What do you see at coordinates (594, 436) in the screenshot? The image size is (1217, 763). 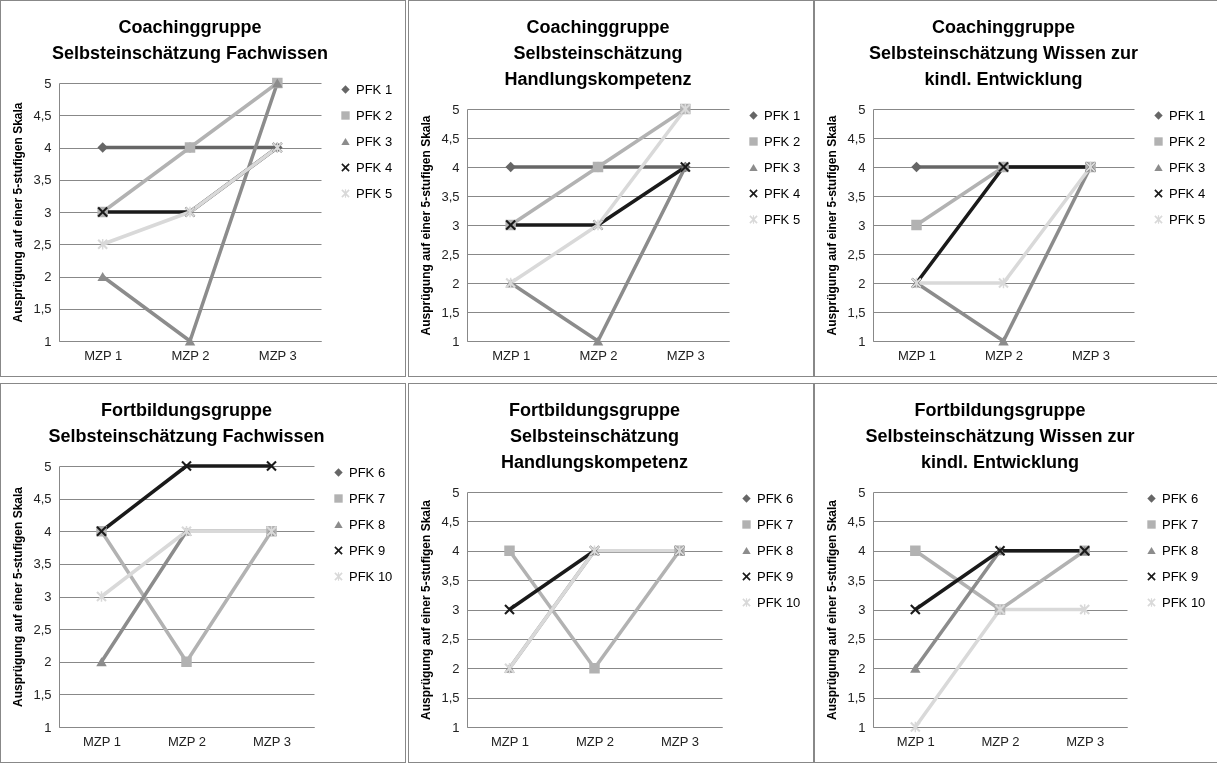 I see `chart-title: Fortbildungsgruppe Selbsteinschätzung Handlungskompetenz` at bounding box center [594, 436].